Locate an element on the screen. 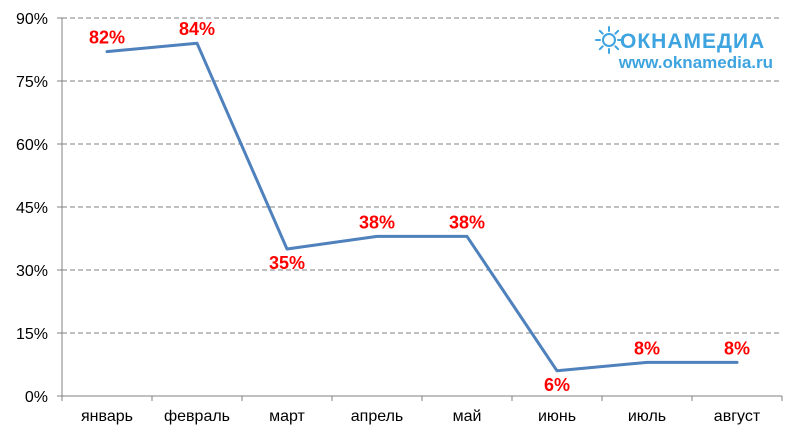 This screenshot has width=800, height=442. x-tick-label: апрель is located at coordinates (377, 416).